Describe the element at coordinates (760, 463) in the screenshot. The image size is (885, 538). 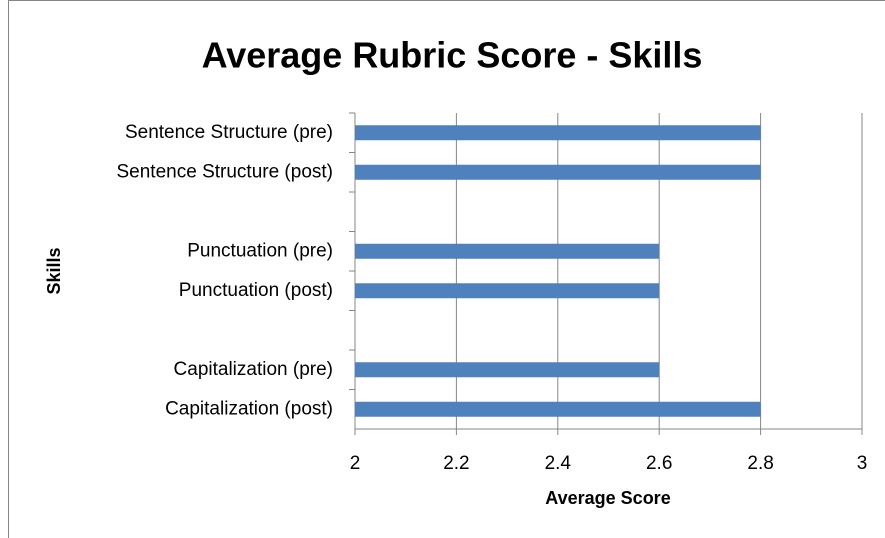
I see `x-tick-label: 2.8` at that location.